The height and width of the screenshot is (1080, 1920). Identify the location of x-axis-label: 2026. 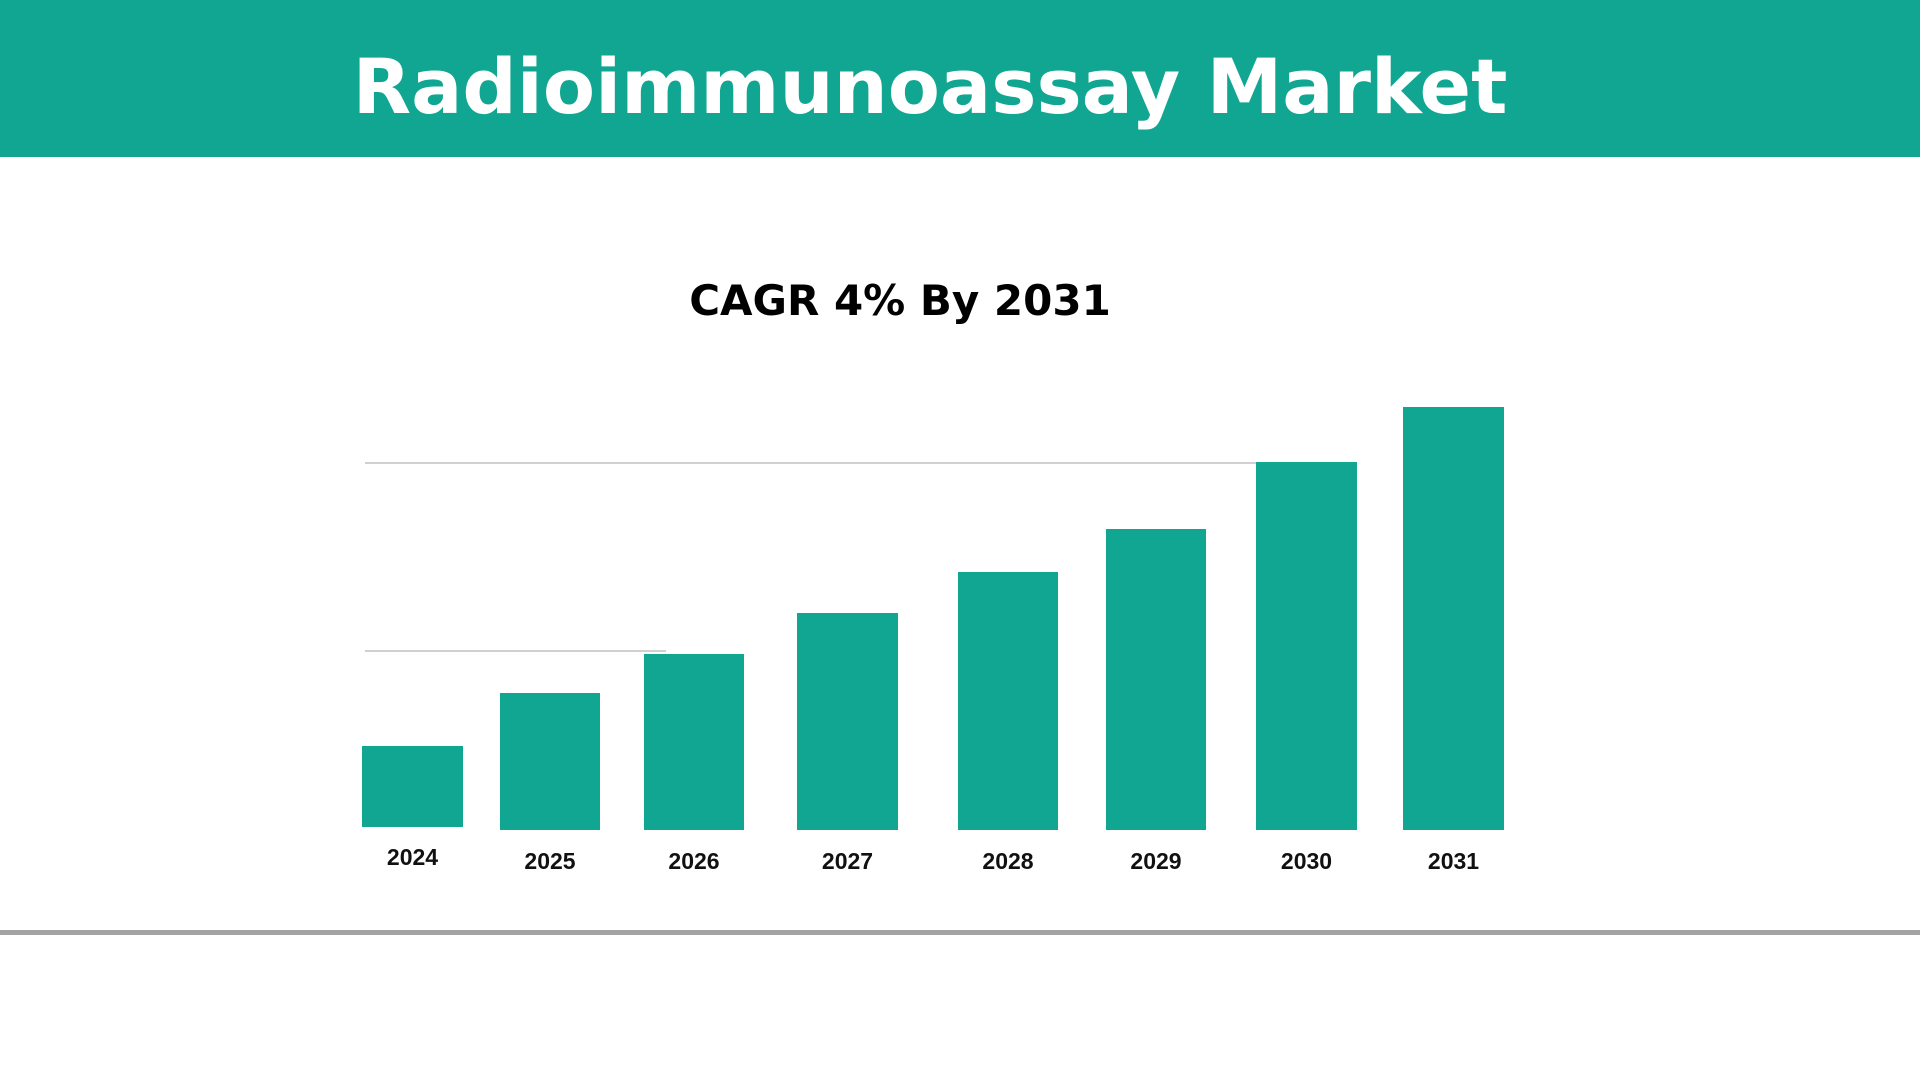
(694, 861).